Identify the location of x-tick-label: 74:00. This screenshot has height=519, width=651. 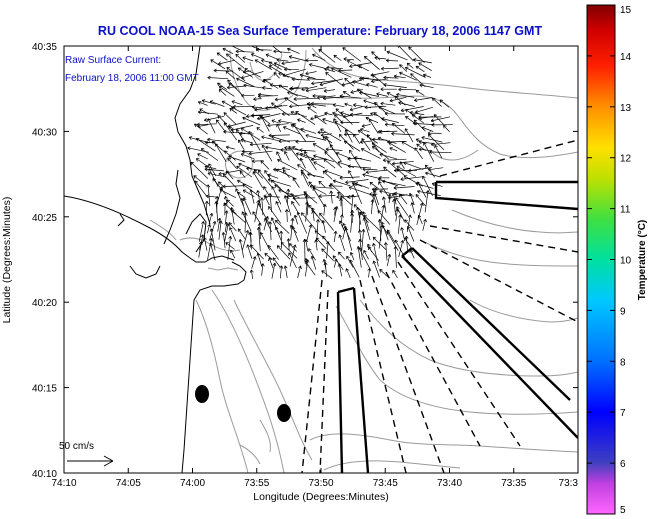
(192, 483).